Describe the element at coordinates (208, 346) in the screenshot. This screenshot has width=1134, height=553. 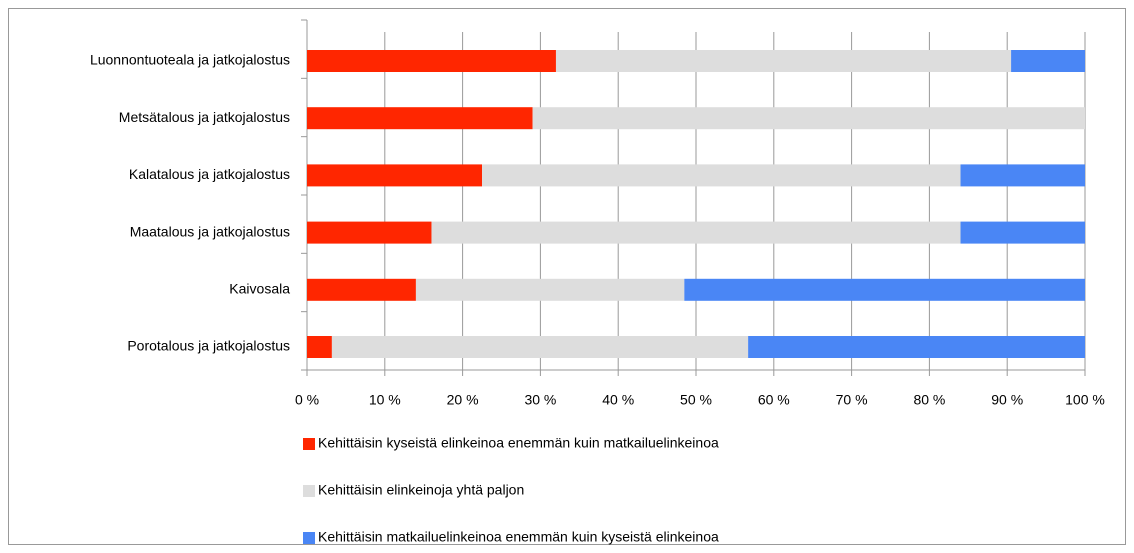
I see `y-tick-label: Porotalous ja jatkojalostus` at that location.